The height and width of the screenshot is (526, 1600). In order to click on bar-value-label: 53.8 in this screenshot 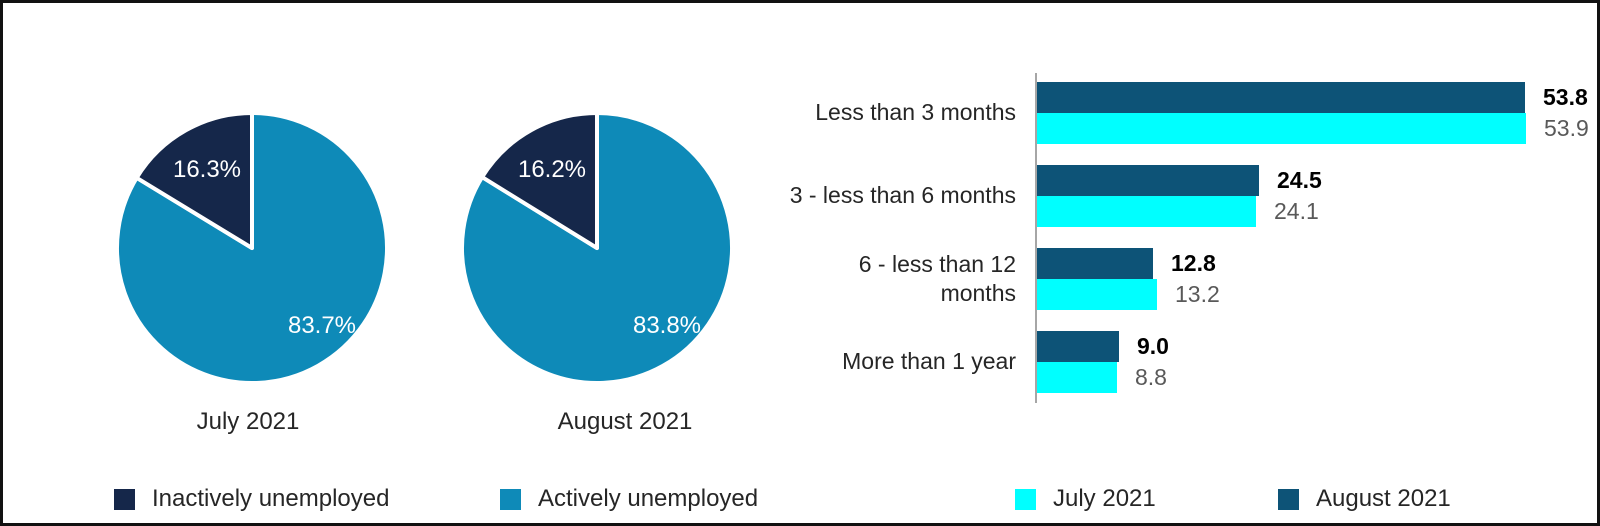, I will do `click(1565, 97)`.